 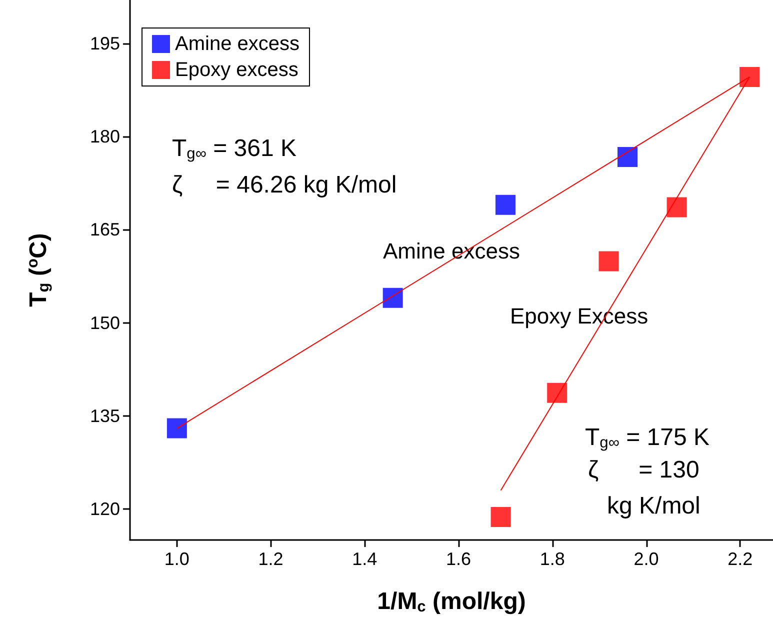 I want to click on x-tick-label: 1.6, so click(x=459, y=559).